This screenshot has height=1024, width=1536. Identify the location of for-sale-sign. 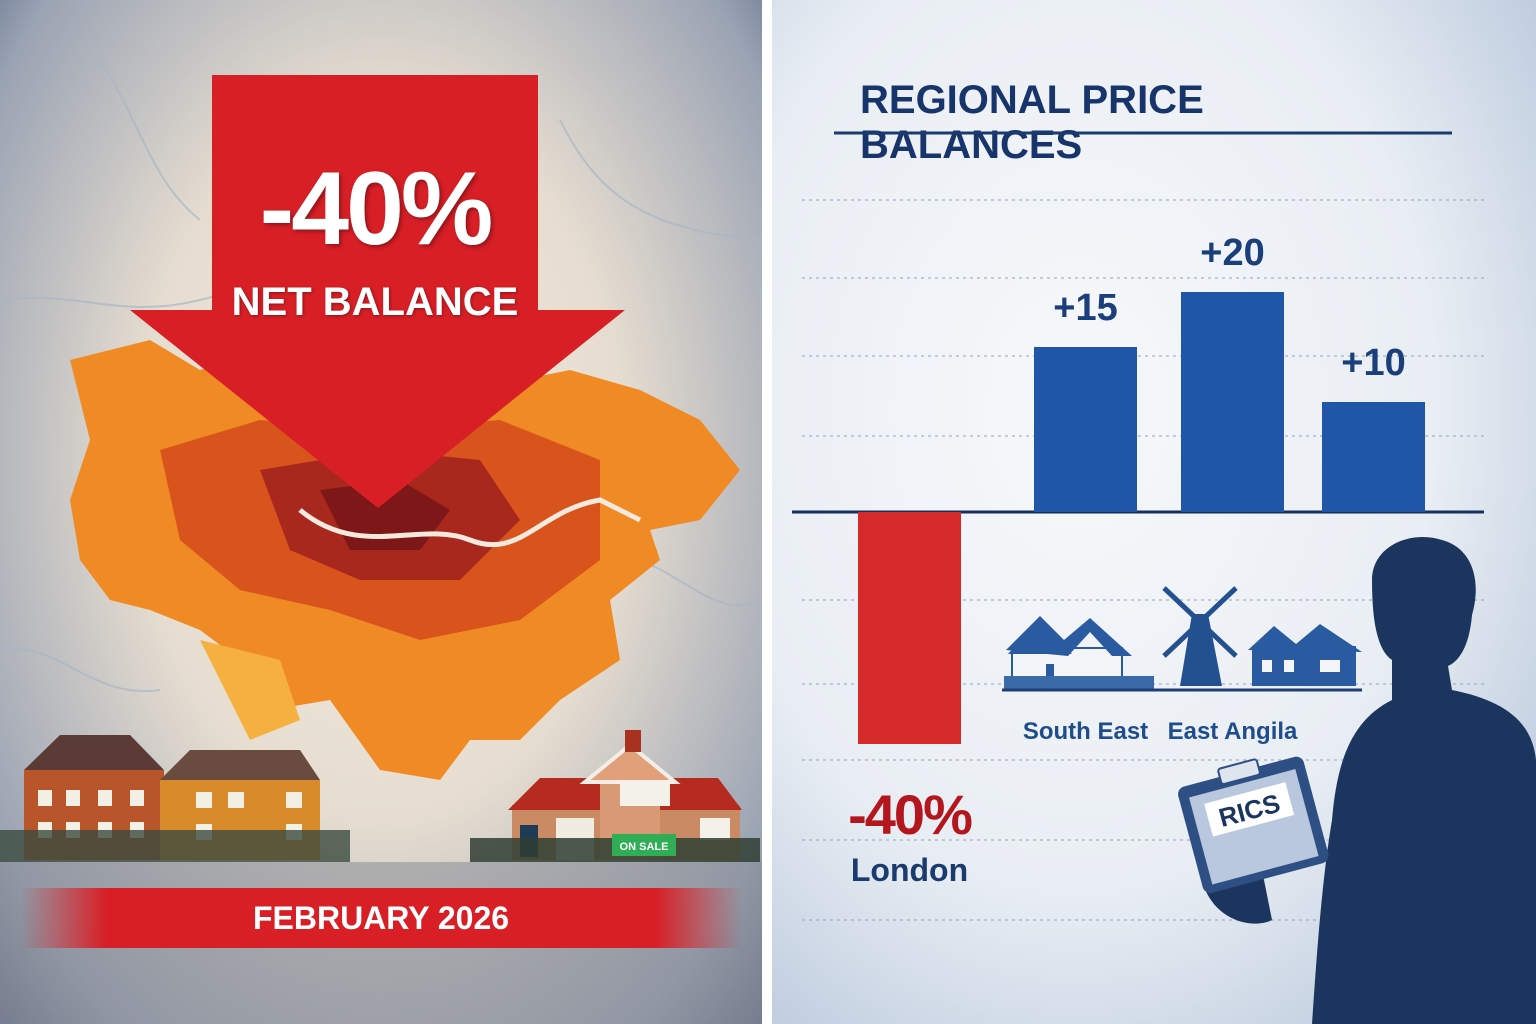
(644, 845).